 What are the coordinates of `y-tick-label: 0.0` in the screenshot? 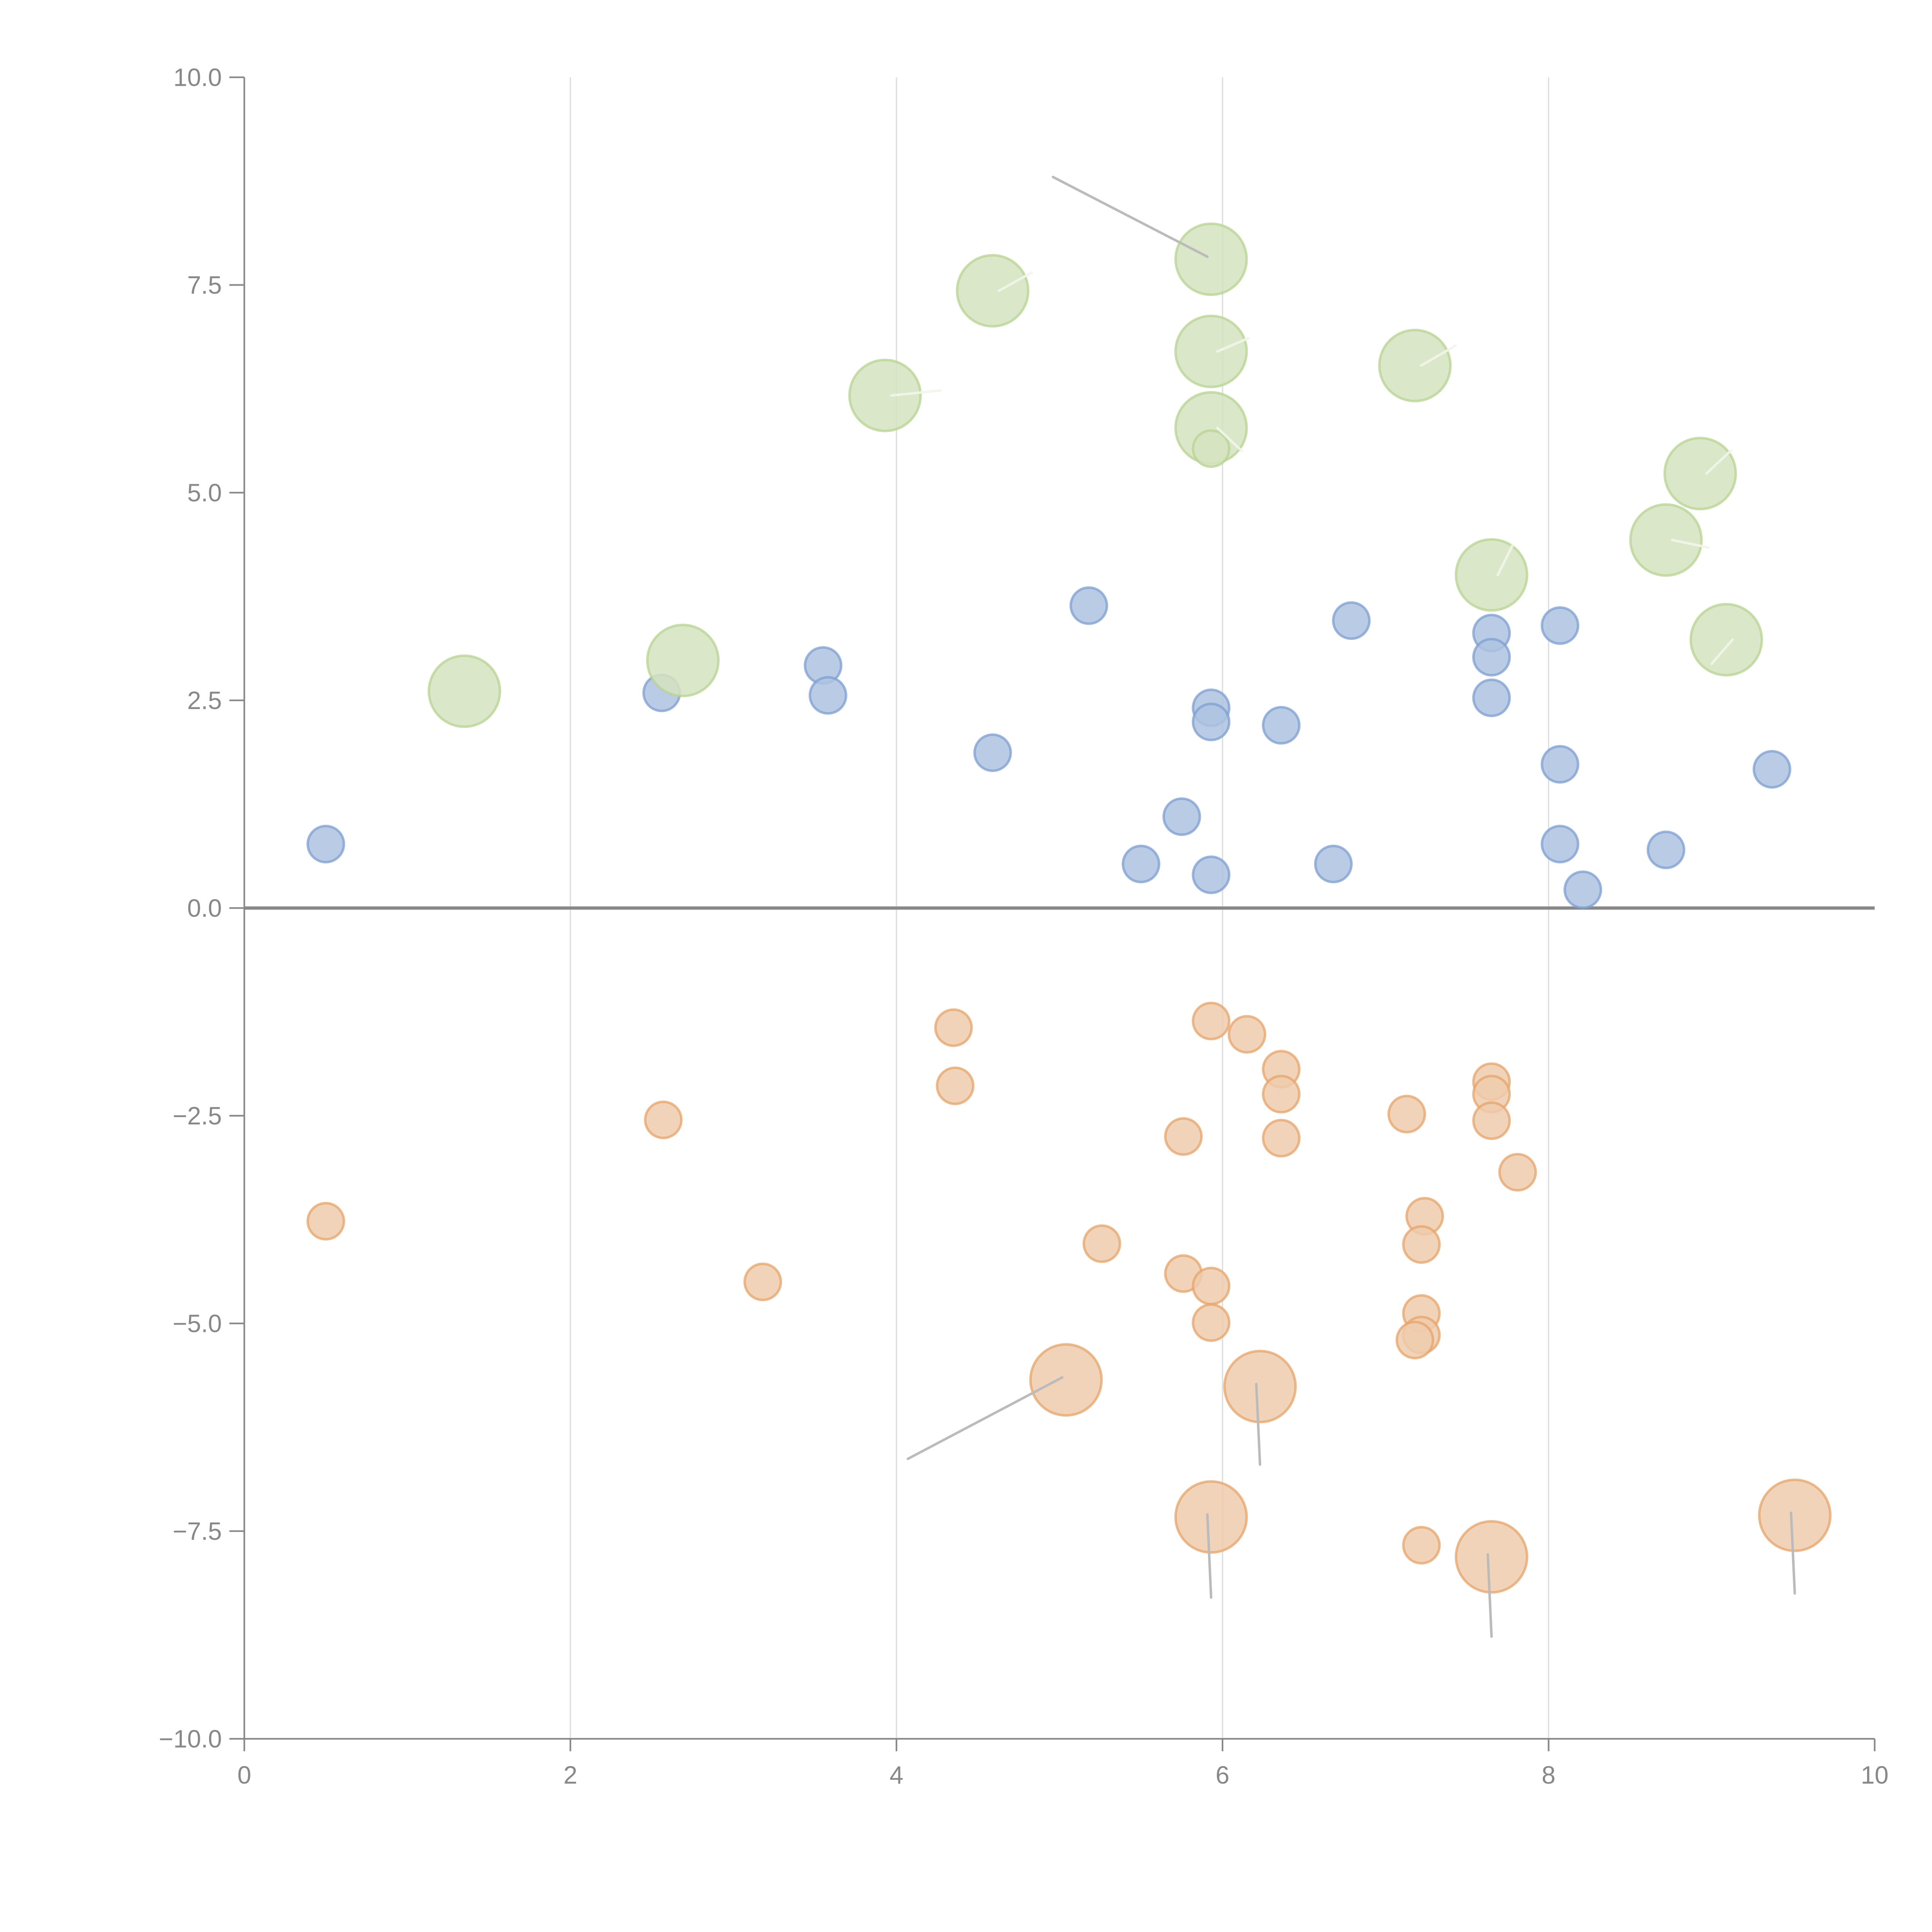 It's located at (205, 908).